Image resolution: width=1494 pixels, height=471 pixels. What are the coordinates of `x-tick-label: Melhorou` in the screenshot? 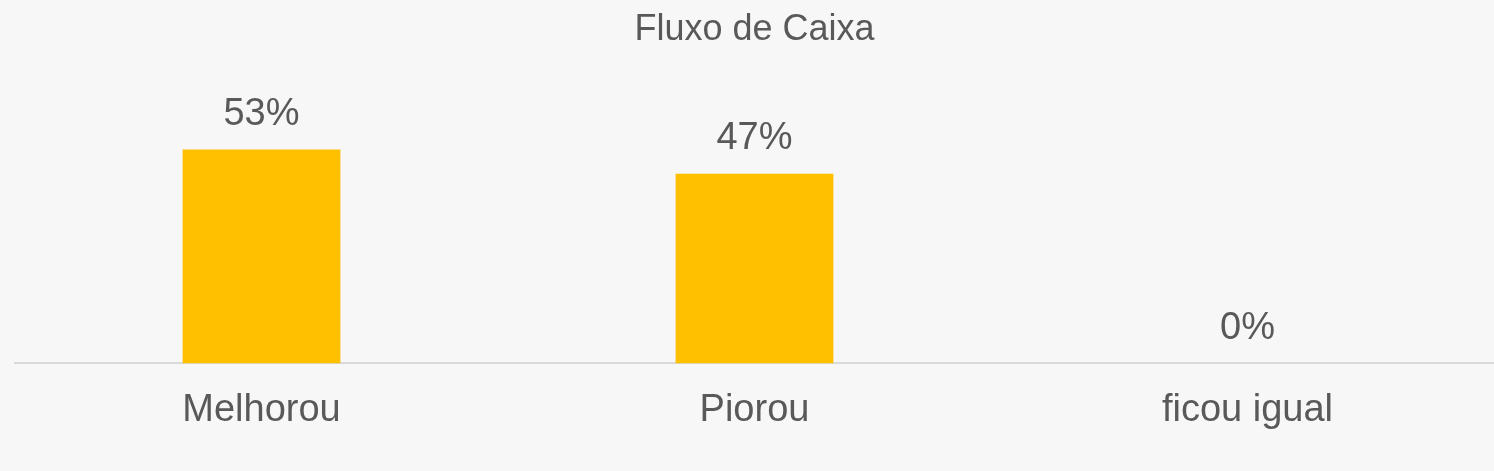 It's located at (261, 407).